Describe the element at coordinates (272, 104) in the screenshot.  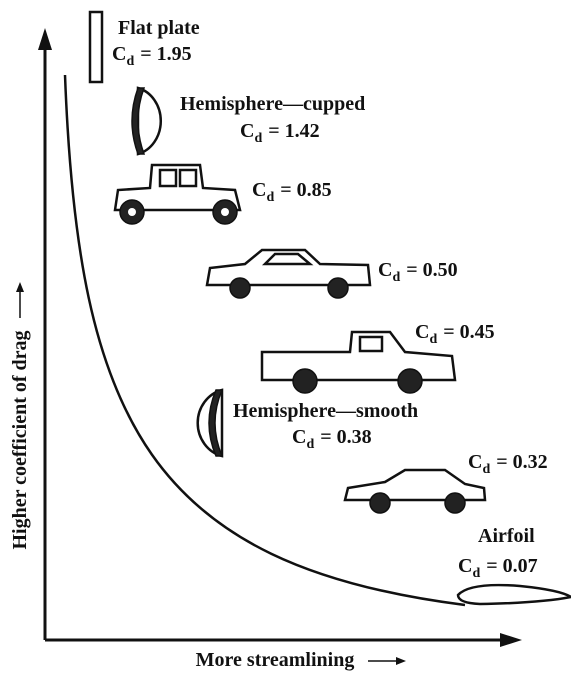
I see `item-name: Hemisphere—cupped` at that location.